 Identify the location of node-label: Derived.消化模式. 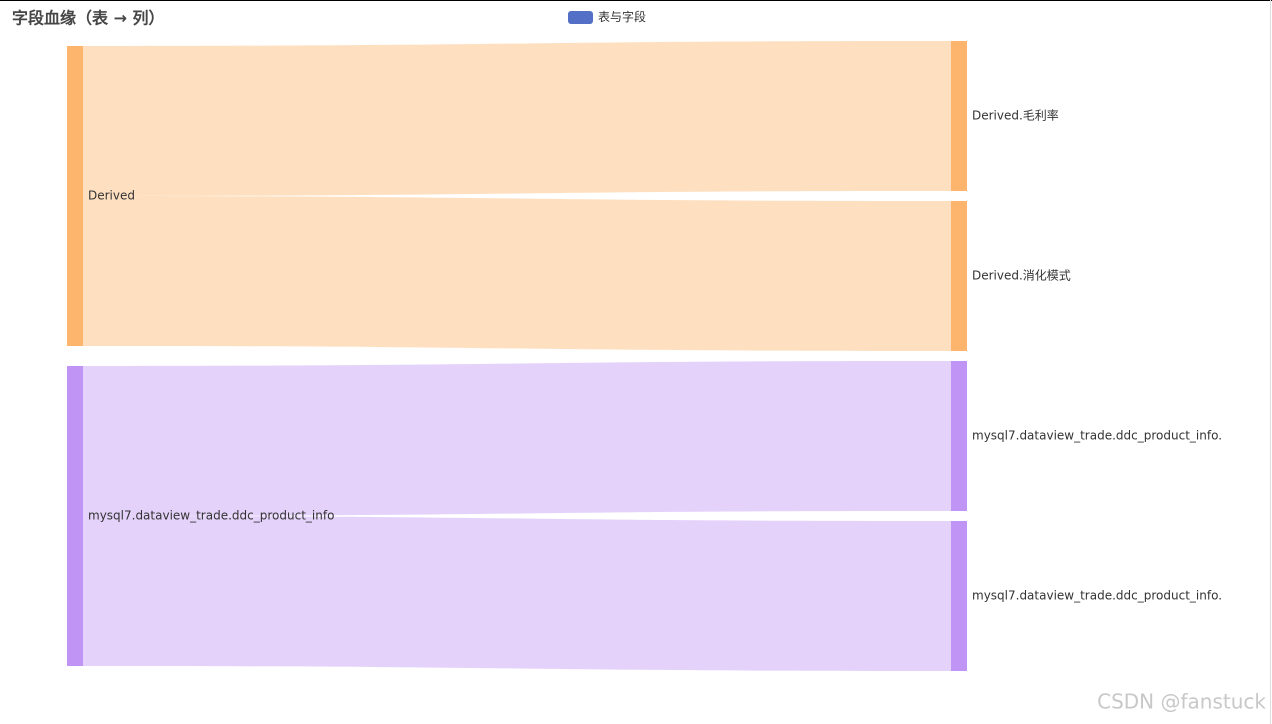
(1021, 276).